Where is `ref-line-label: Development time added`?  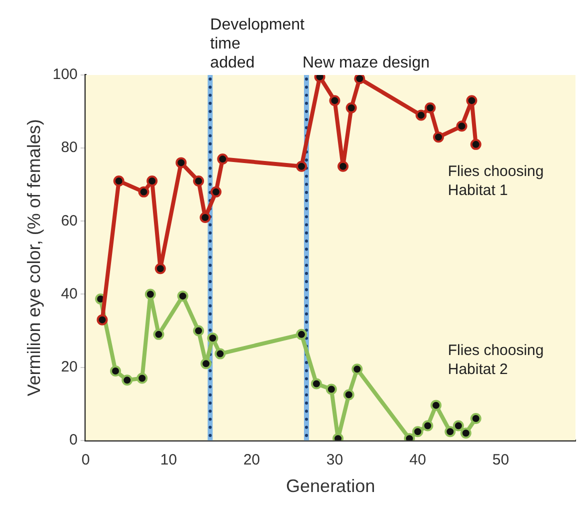 ref-line-label: Development time added is located at coordinates (257, 44).